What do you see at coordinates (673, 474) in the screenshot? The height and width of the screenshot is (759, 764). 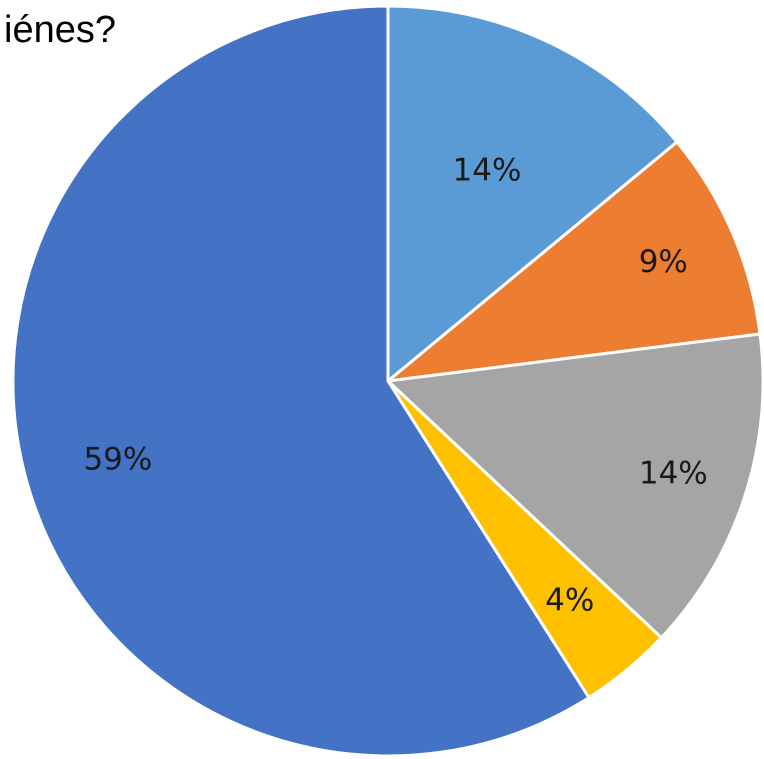 I see `pie-slice-label-3: 14%` at bounding box center [673, 474].